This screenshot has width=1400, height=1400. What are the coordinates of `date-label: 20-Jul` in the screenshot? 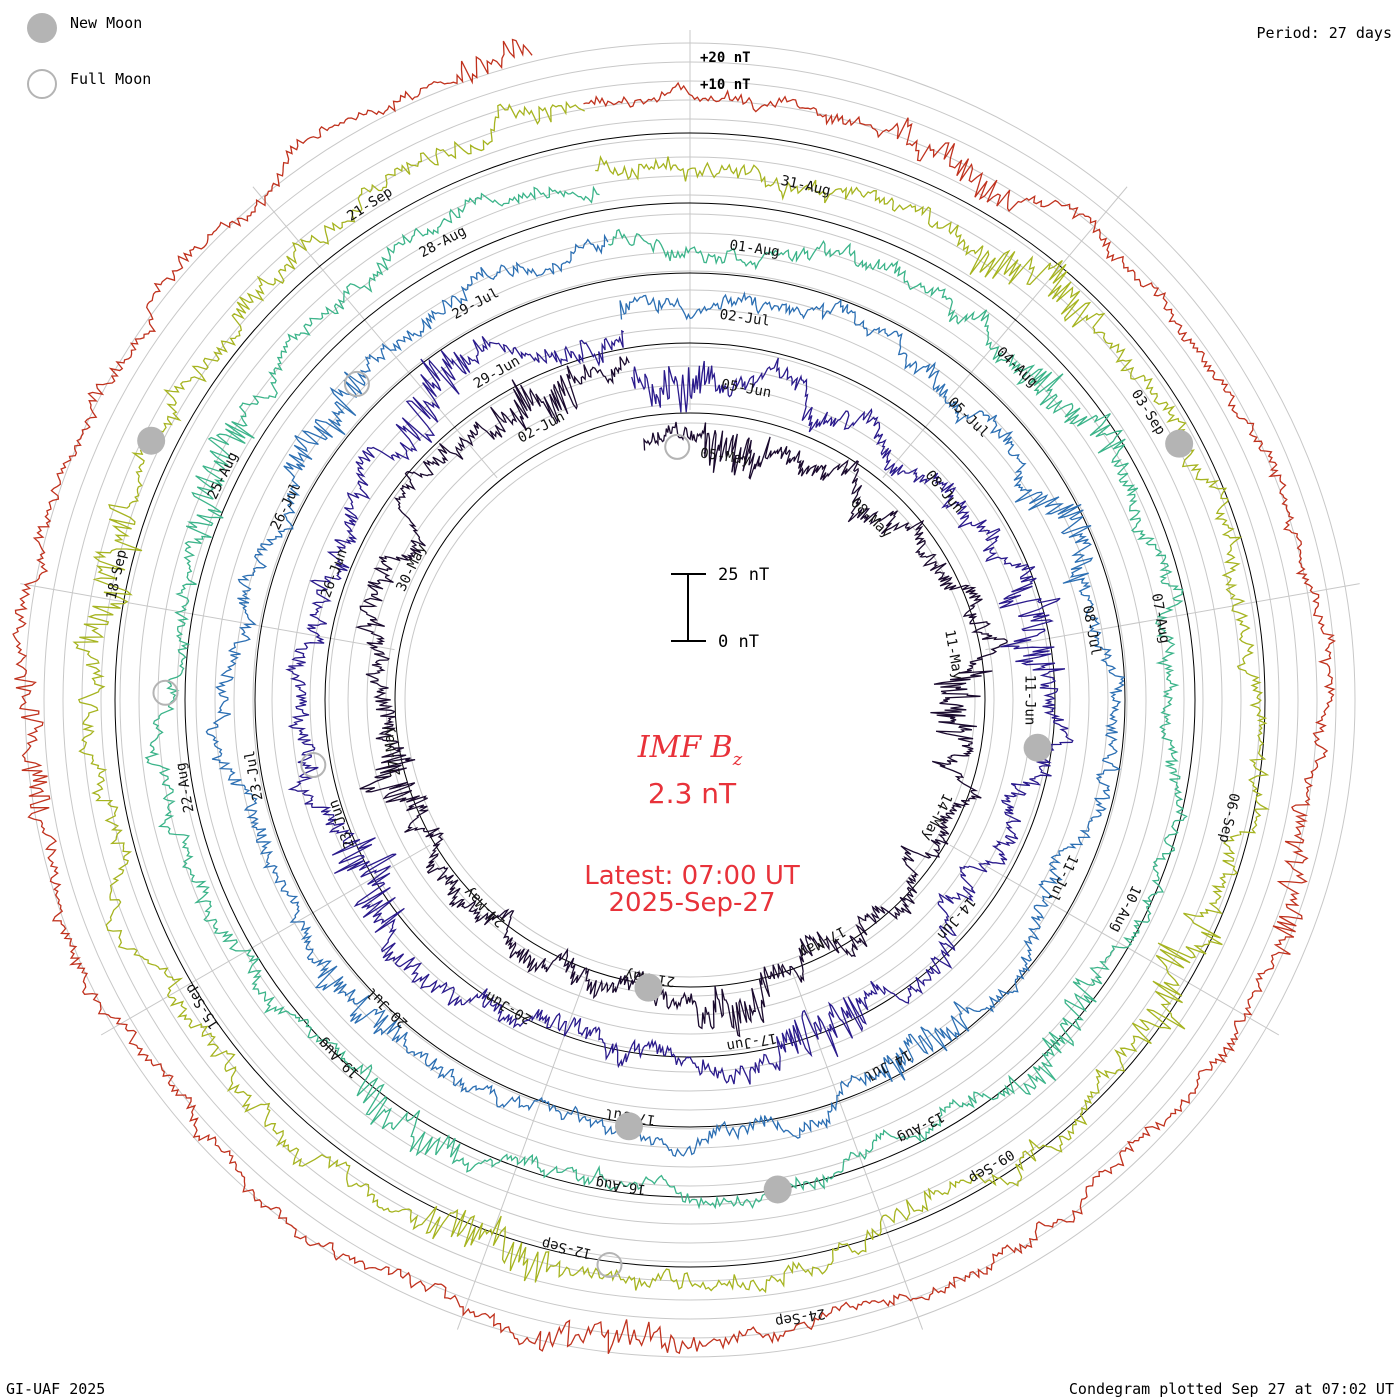 It's located at (387, 1007).